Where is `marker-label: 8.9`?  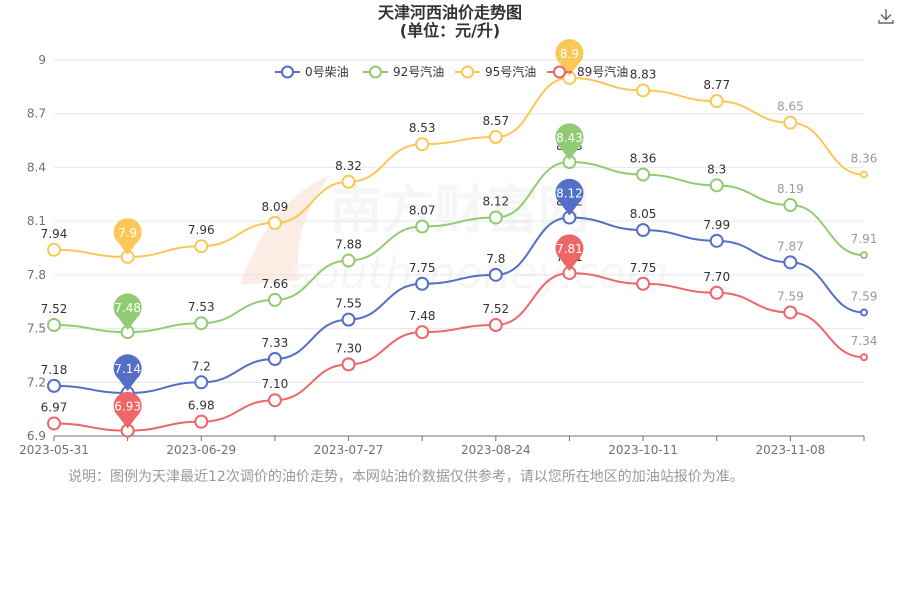
marker-label: 8.9 is located at coordinates (569, 54).